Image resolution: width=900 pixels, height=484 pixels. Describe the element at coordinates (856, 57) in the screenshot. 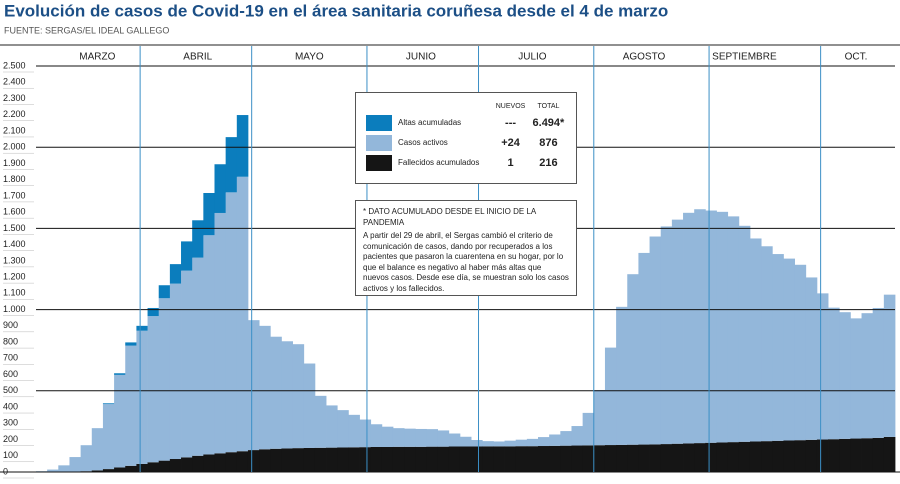

I see `x-tick-label: OCT.` at that location.